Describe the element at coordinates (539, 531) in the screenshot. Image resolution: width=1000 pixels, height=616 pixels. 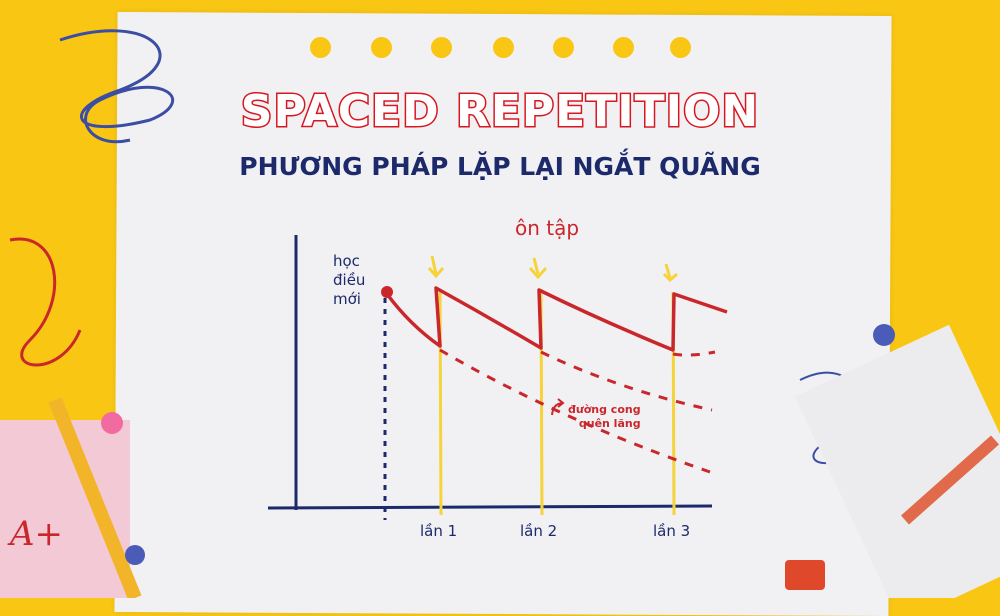
I see `tick-label-review-2: lần 2` at that location.